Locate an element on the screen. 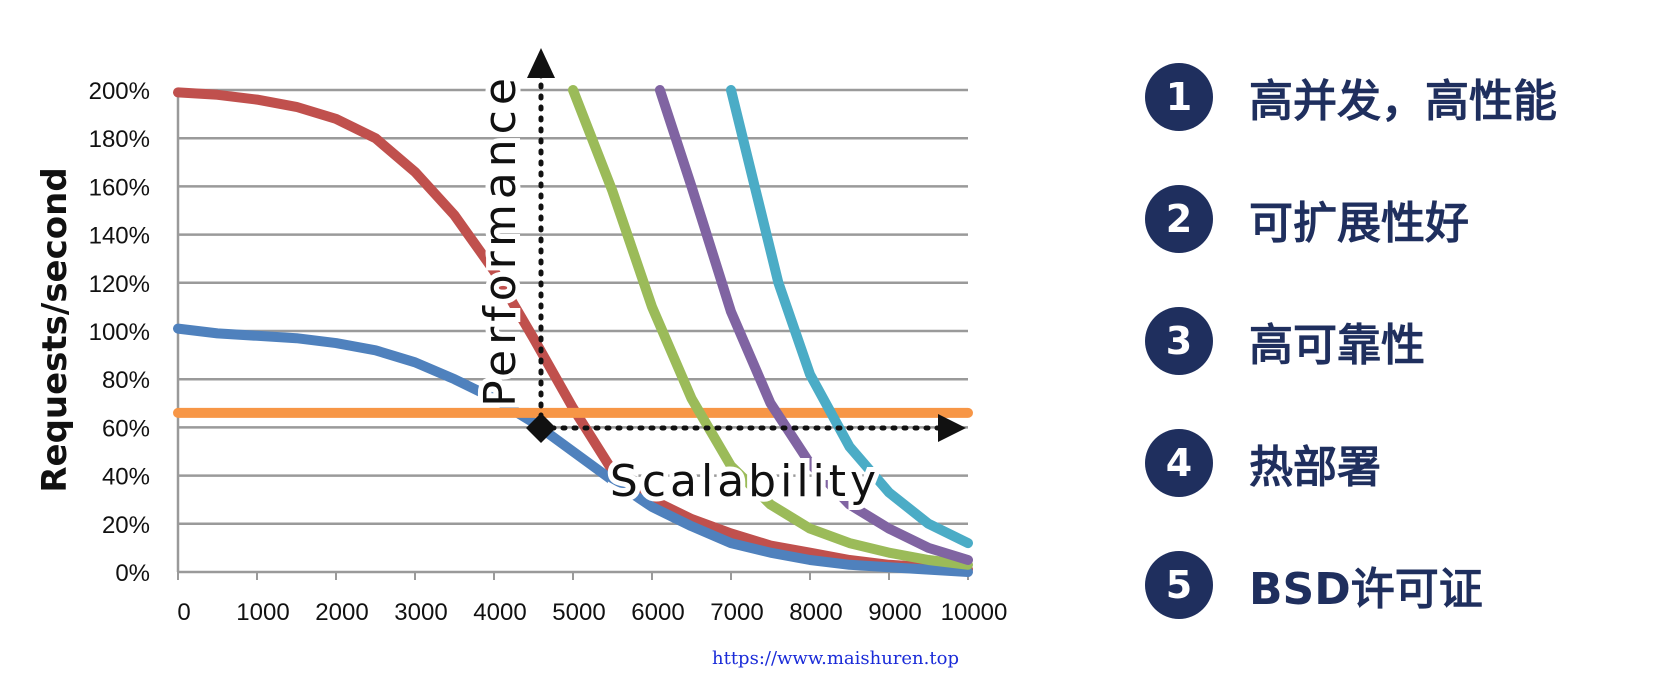 This screenshot has height=686, width=1658. feature-number-badge: 1 is located at coordinates (1179, 97).